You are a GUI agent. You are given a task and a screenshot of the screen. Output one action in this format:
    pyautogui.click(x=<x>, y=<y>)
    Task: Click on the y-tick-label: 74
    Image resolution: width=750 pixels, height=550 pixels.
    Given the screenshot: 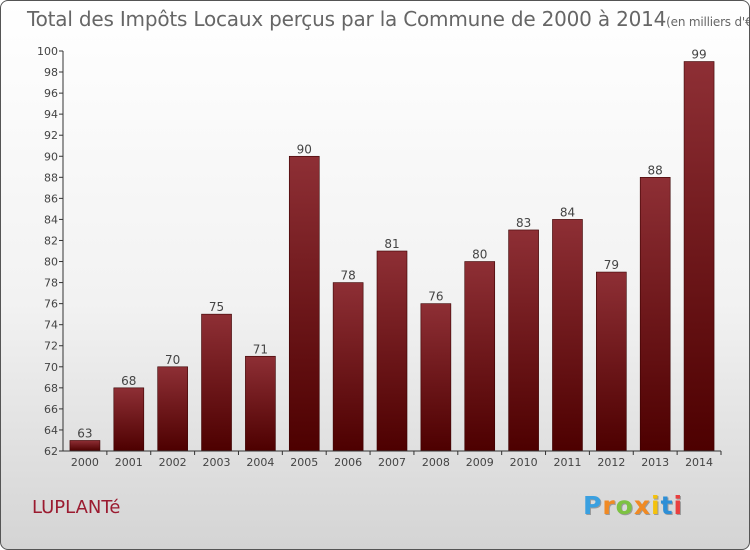 What is the action you would take?
    pyautogui.click(x=51, y=325)
    